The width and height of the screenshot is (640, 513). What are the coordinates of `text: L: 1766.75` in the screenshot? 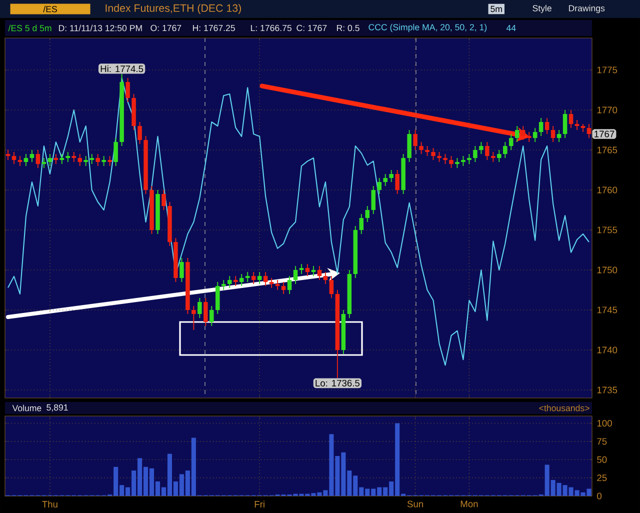 It's located at (271, 28).